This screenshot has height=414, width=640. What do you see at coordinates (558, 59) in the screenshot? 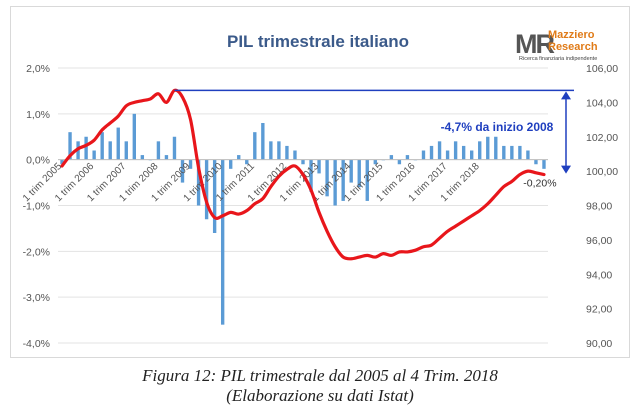
I see `logo-tagline: Ricerca finanziaria indipendente` at bounding box center [558, 59].